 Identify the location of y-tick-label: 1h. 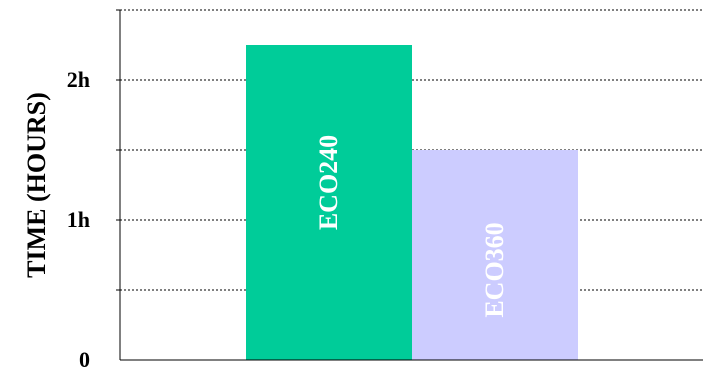
(78, 219).